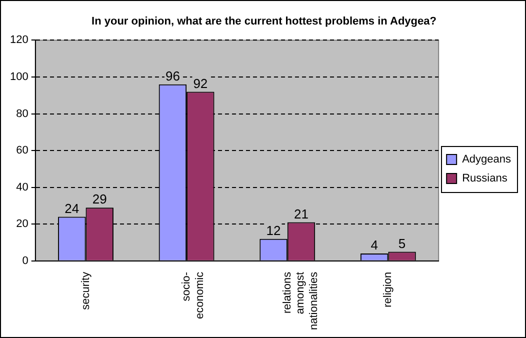 The width and height of the screenshot is (526, 338). What do you see at coordinates (487, 160) in the screenshot?
I see `legend-label: Adygeans` at bounding box center [487, 160].